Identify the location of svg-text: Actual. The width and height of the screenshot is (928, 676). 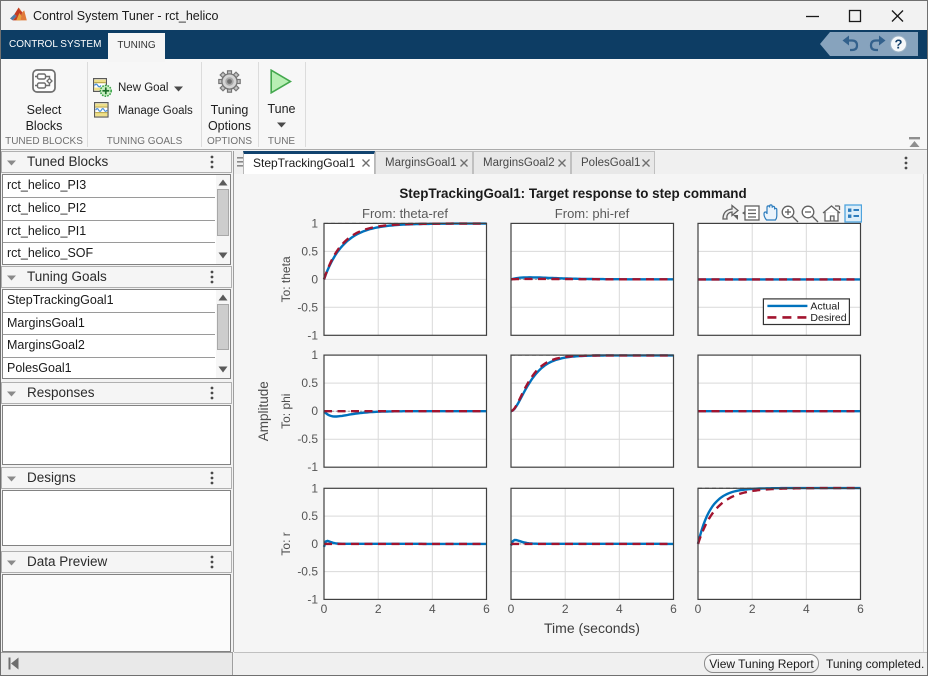
(824, 306).